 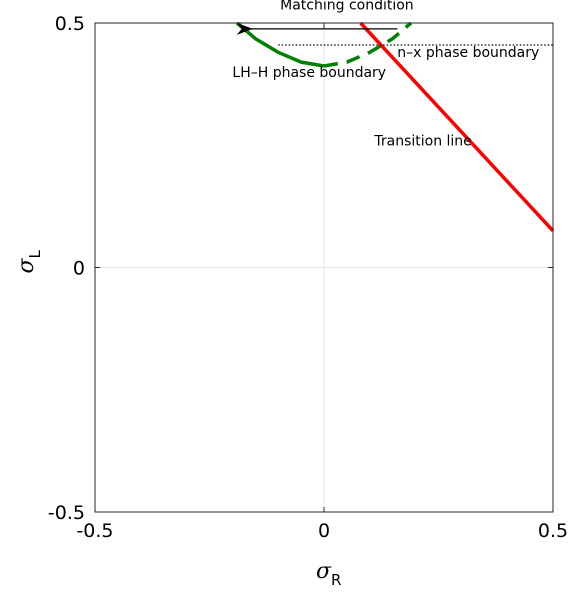 I want to click on x-tick-label: 0, so click(x=324, y=531).